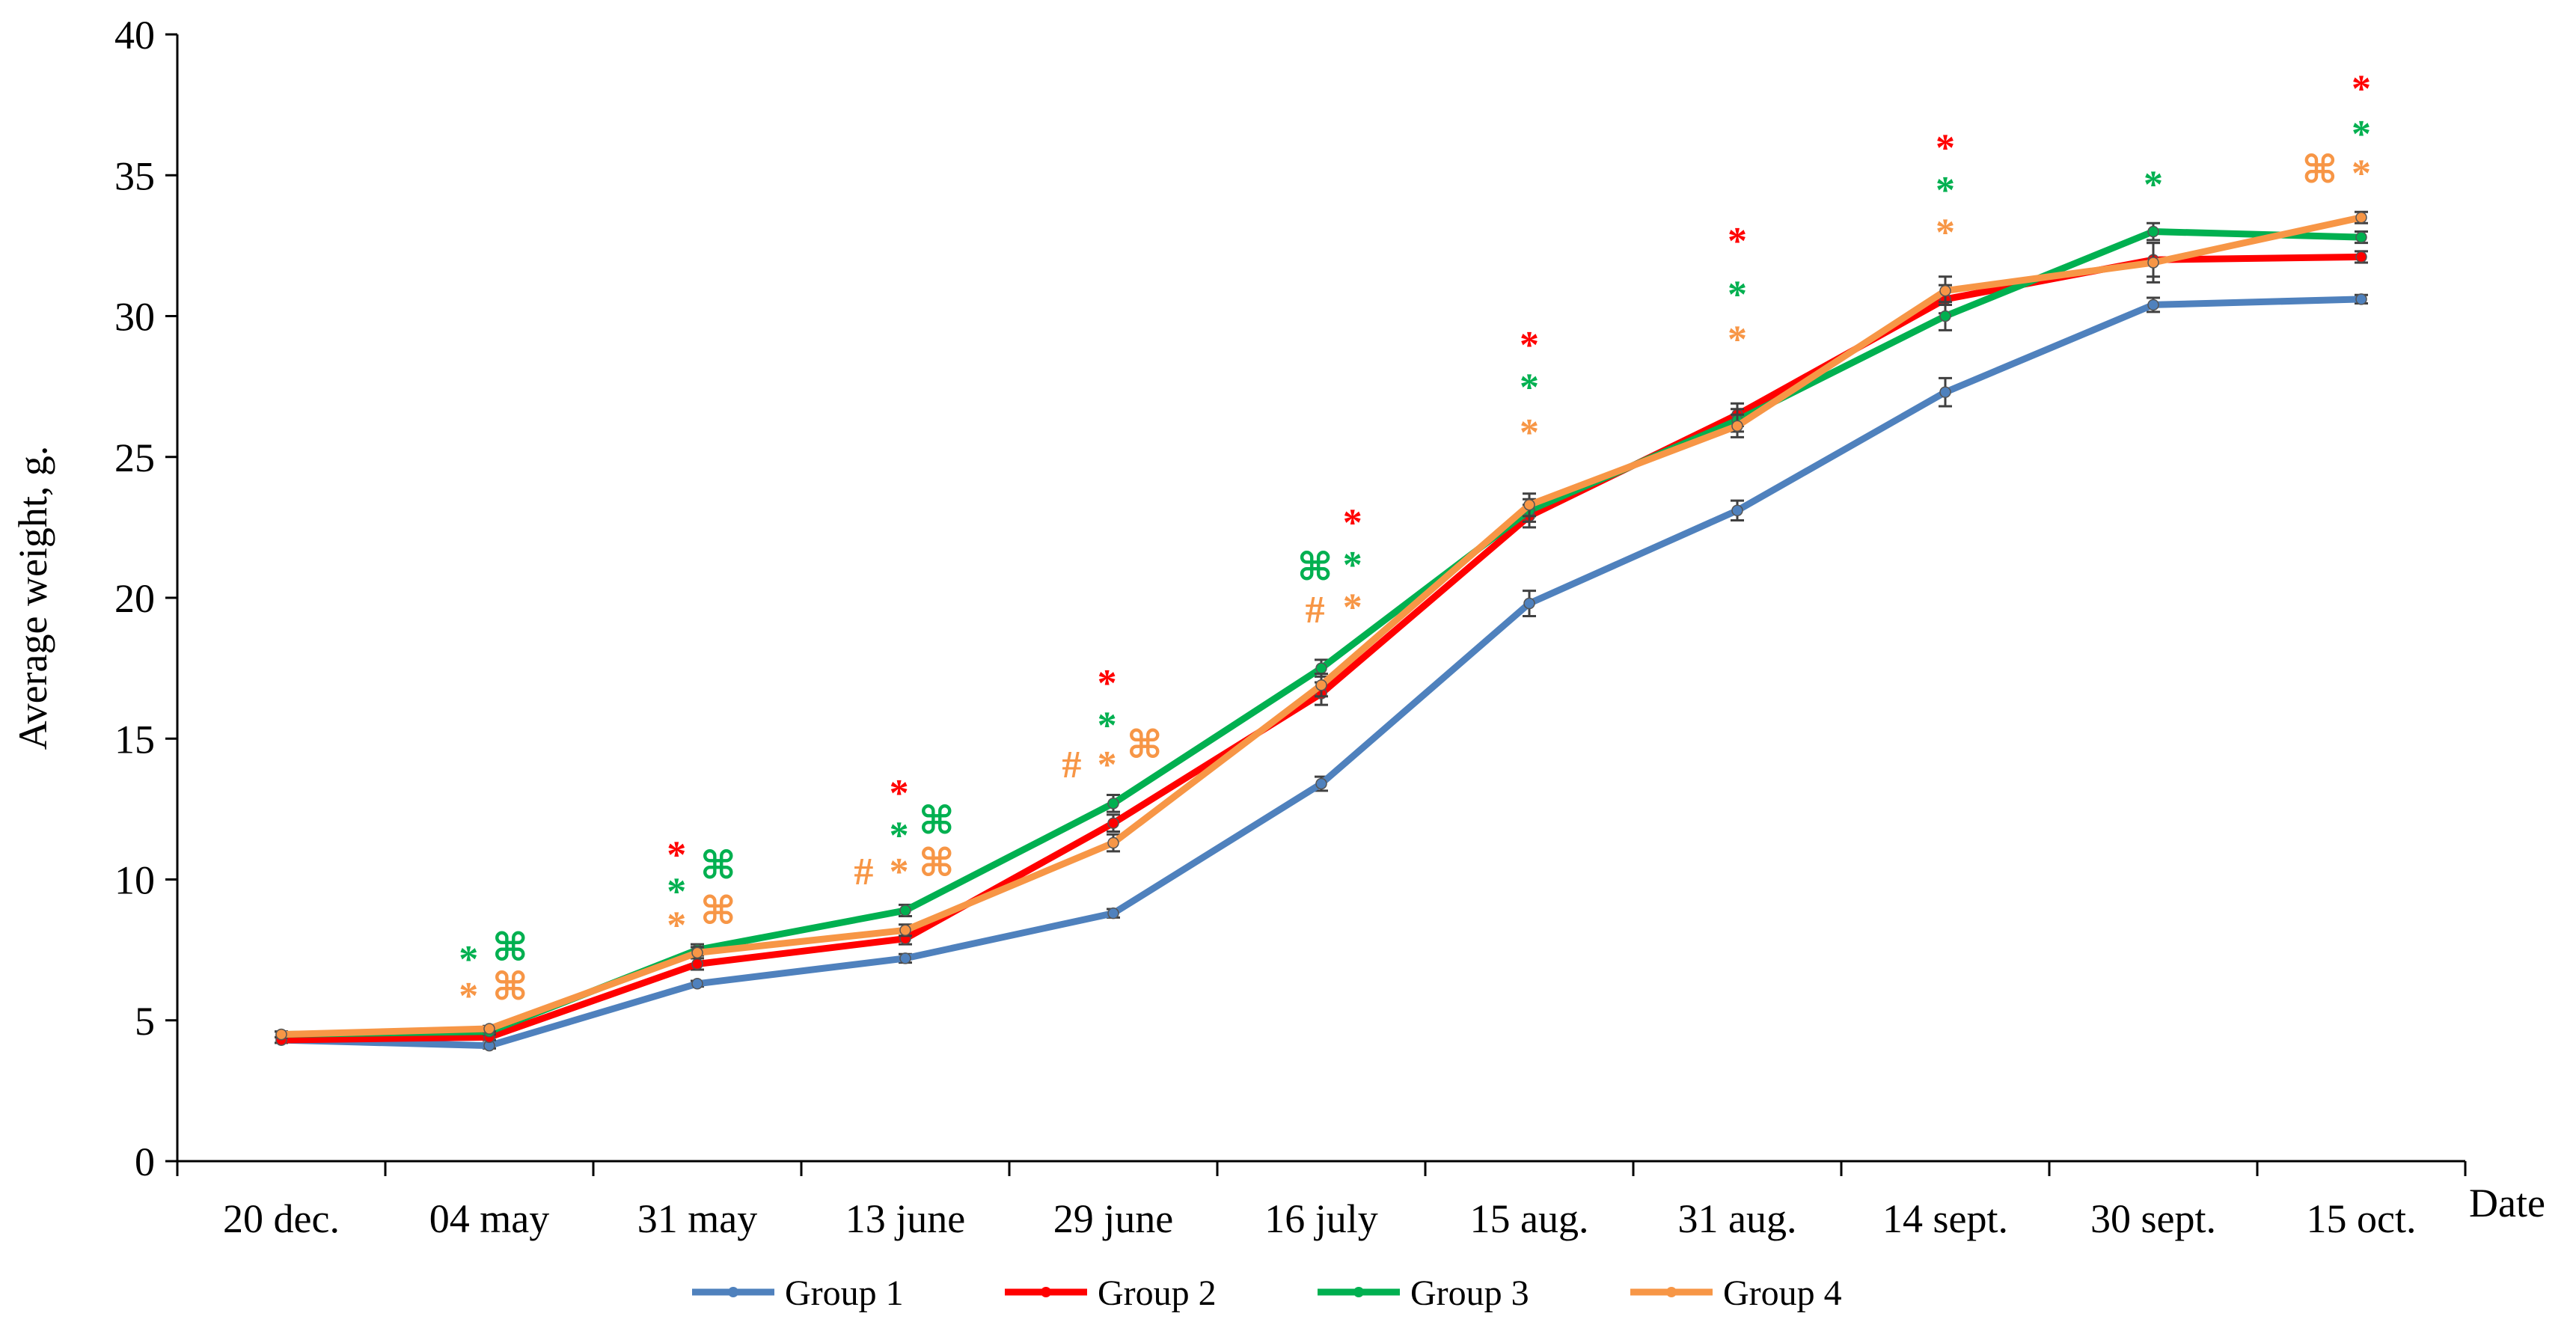 The image size is (2576, 1331). What do you see at coordinates (1113, 1218) in the screenshot?
I see `x-tick-label: 29 june` at bounding box center [1113, 1218].